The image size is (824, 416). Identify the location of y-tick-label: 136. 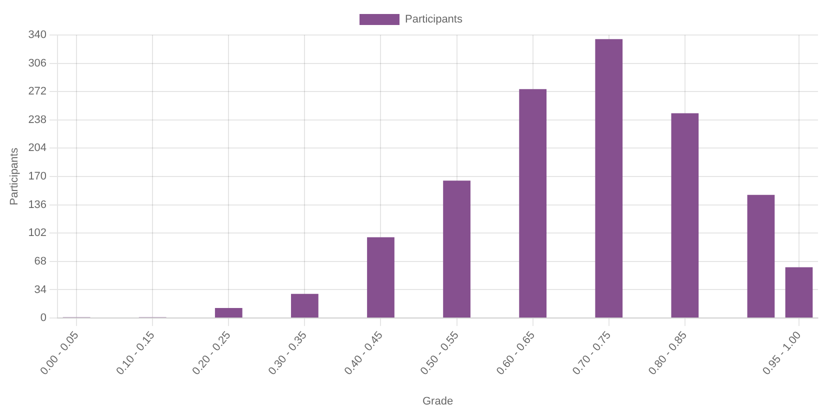
(37, 204).